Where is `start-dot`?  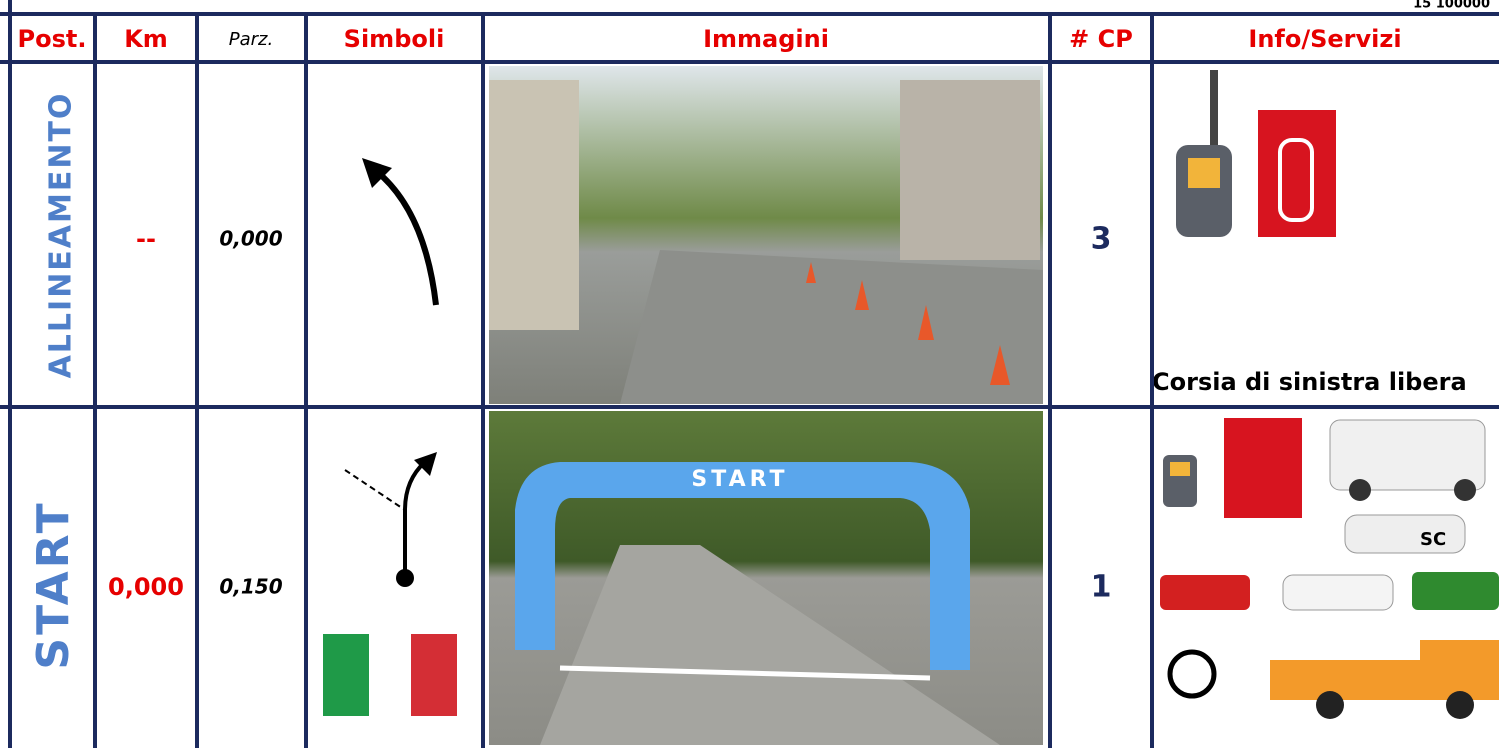
start-dot is located at coordinates (405, 578).